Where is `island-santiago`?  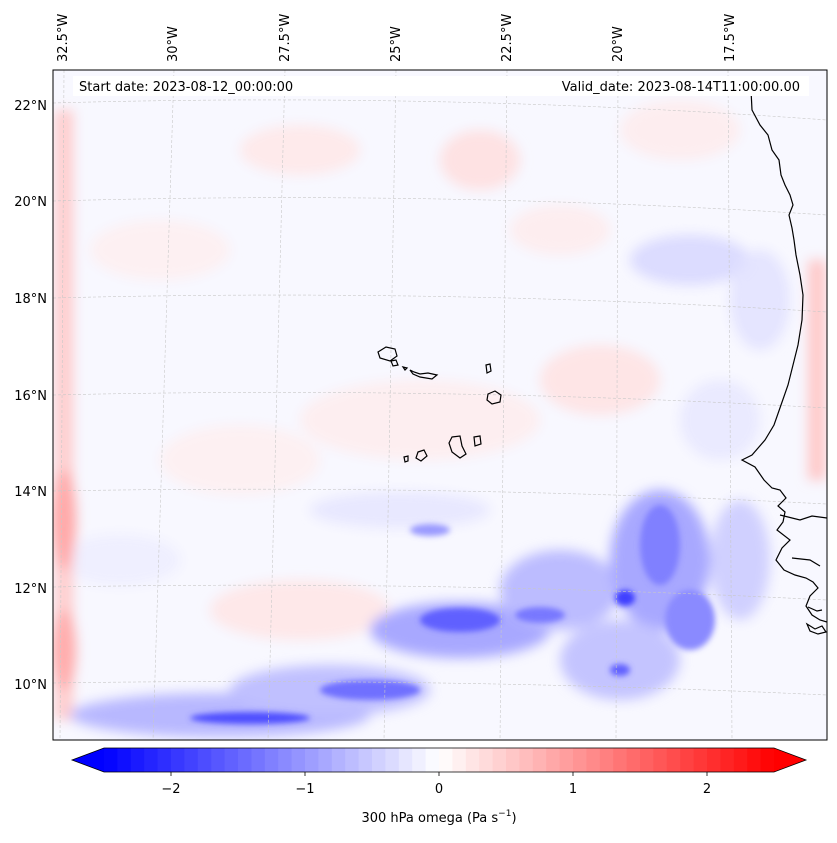 island-santiago is located at coordinates (457, 447).